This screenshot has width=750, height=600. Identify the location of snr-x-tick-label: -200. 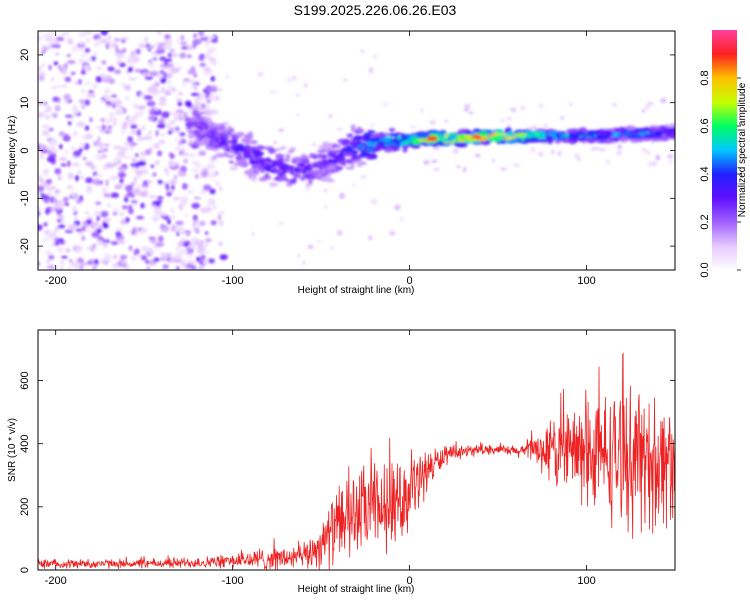
(56, 581).